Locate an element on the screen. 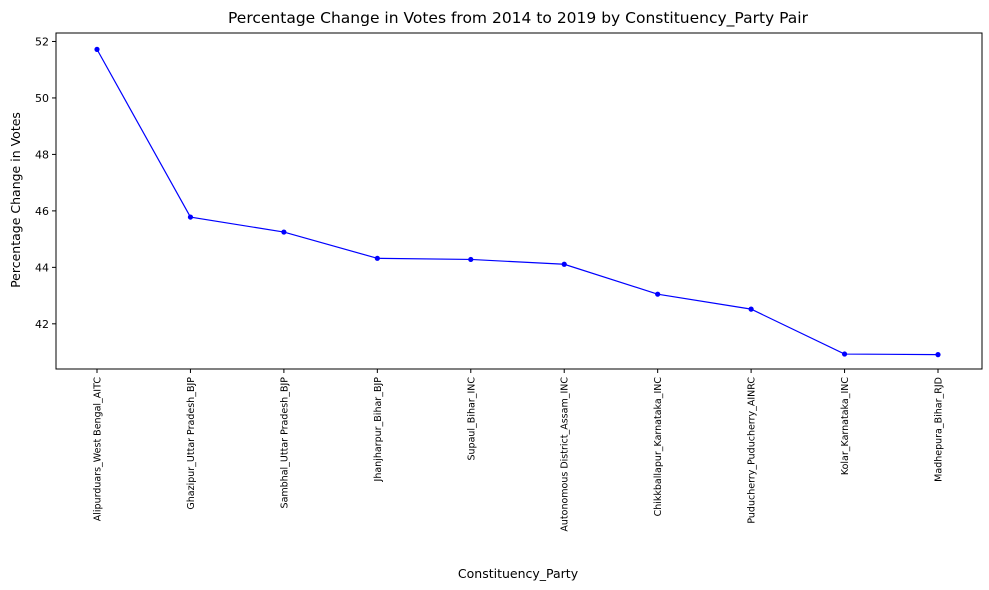  x-tick-label: Ghazipur_Uttar Pradesh_BJP is located at coordinates (191, 443).